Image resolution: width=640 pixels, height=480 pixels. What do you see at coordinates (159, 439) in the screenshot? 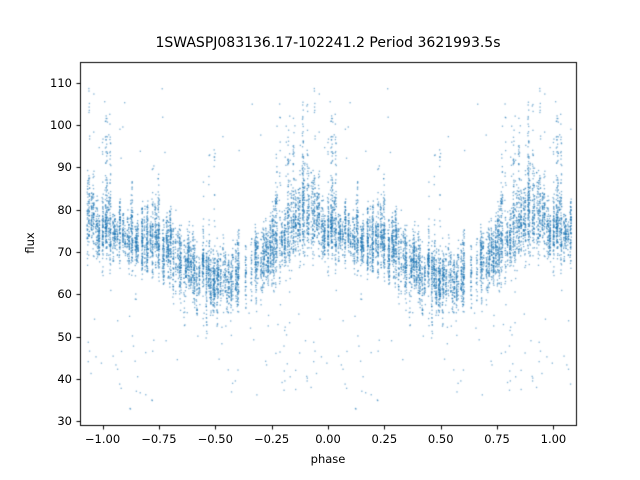
I see `x-tick-label: −0.75` at bounding box center [159, 439].